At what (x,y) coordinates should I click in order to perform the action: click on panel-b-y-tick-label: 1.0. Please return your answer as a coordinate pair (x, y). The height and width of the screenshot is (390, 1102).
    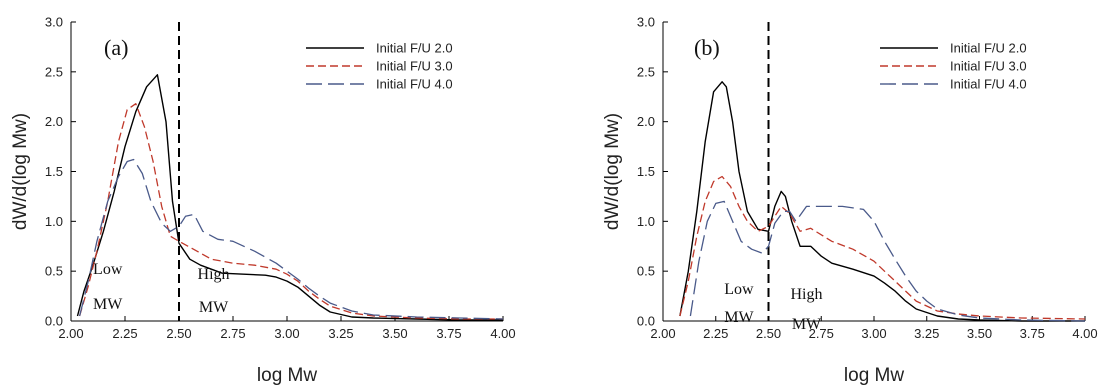
    Looking at the image, I should click on (646, 221).